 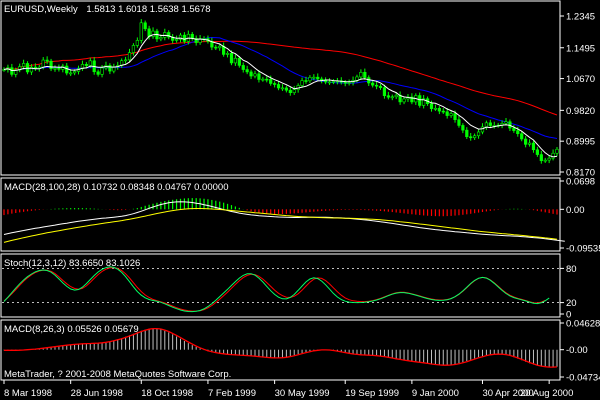 I want to click on x-tick-label: 18 Oct 1998, so click(x=167, y=393).